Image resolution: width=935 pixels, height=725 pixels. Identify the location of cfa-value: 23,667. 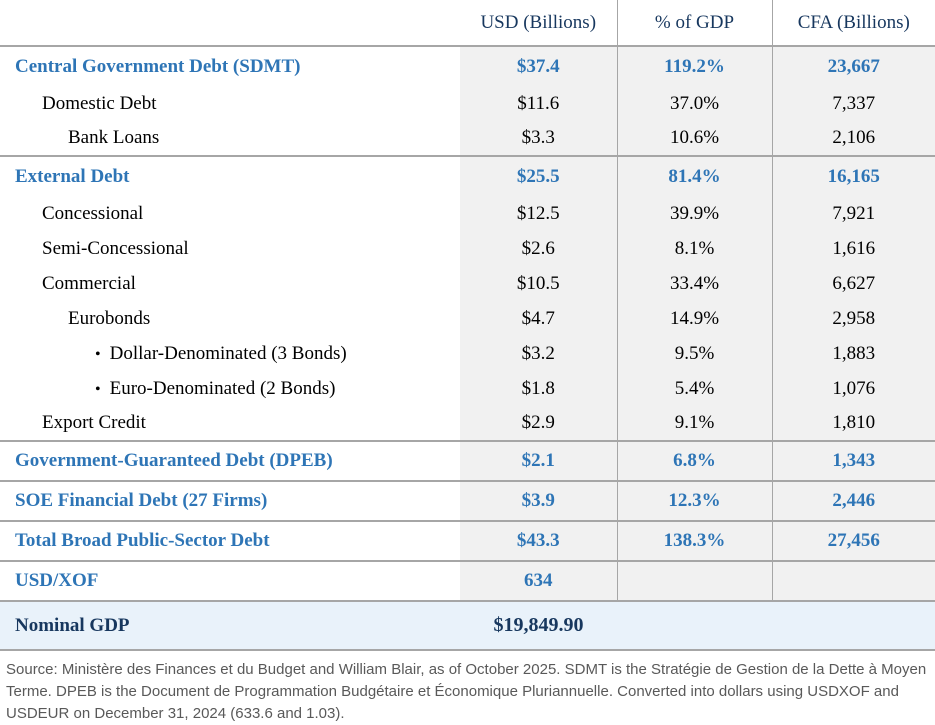
(853, 66).